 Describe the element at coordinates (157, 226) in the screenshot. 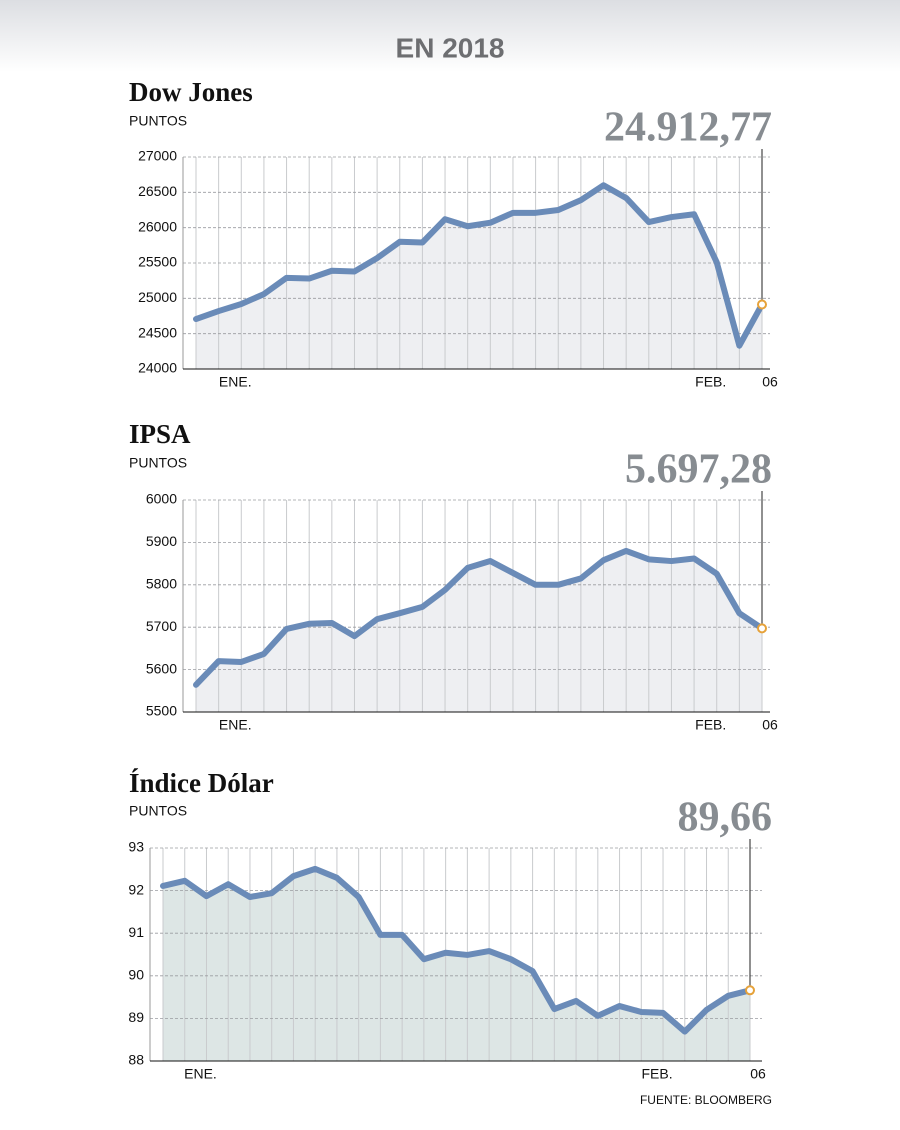

I see `y-tick-label: 26000` at that location.